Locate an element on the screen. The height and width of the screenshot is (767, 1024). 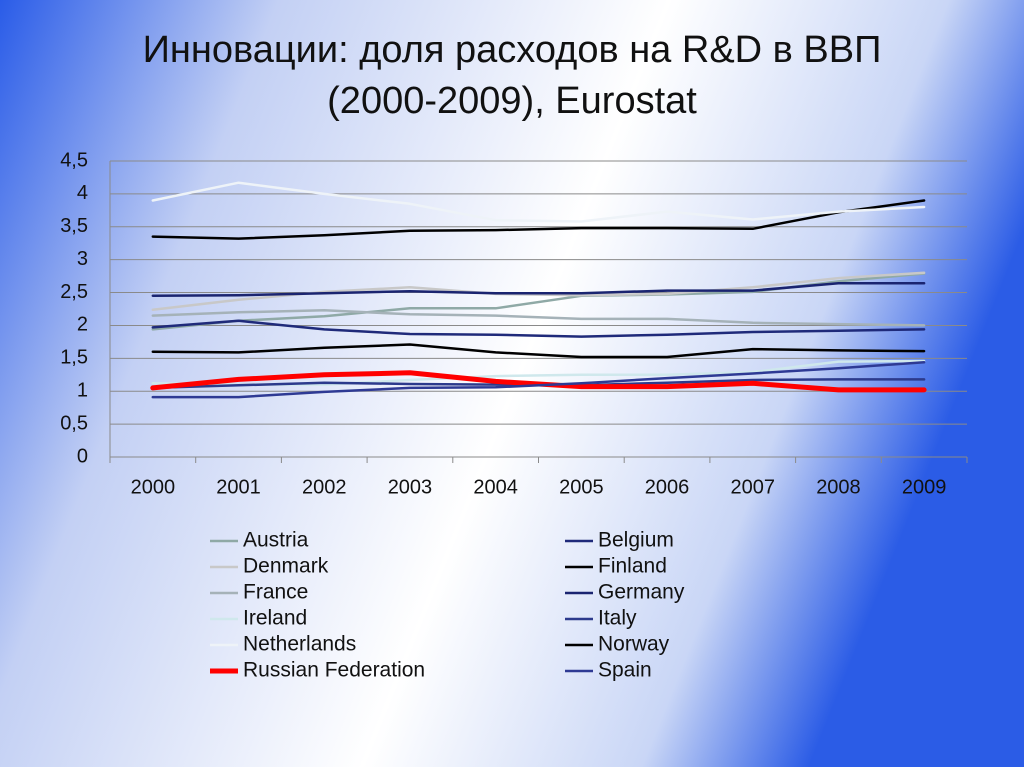
legend-label: Italy is located at coordinates (617, 618).